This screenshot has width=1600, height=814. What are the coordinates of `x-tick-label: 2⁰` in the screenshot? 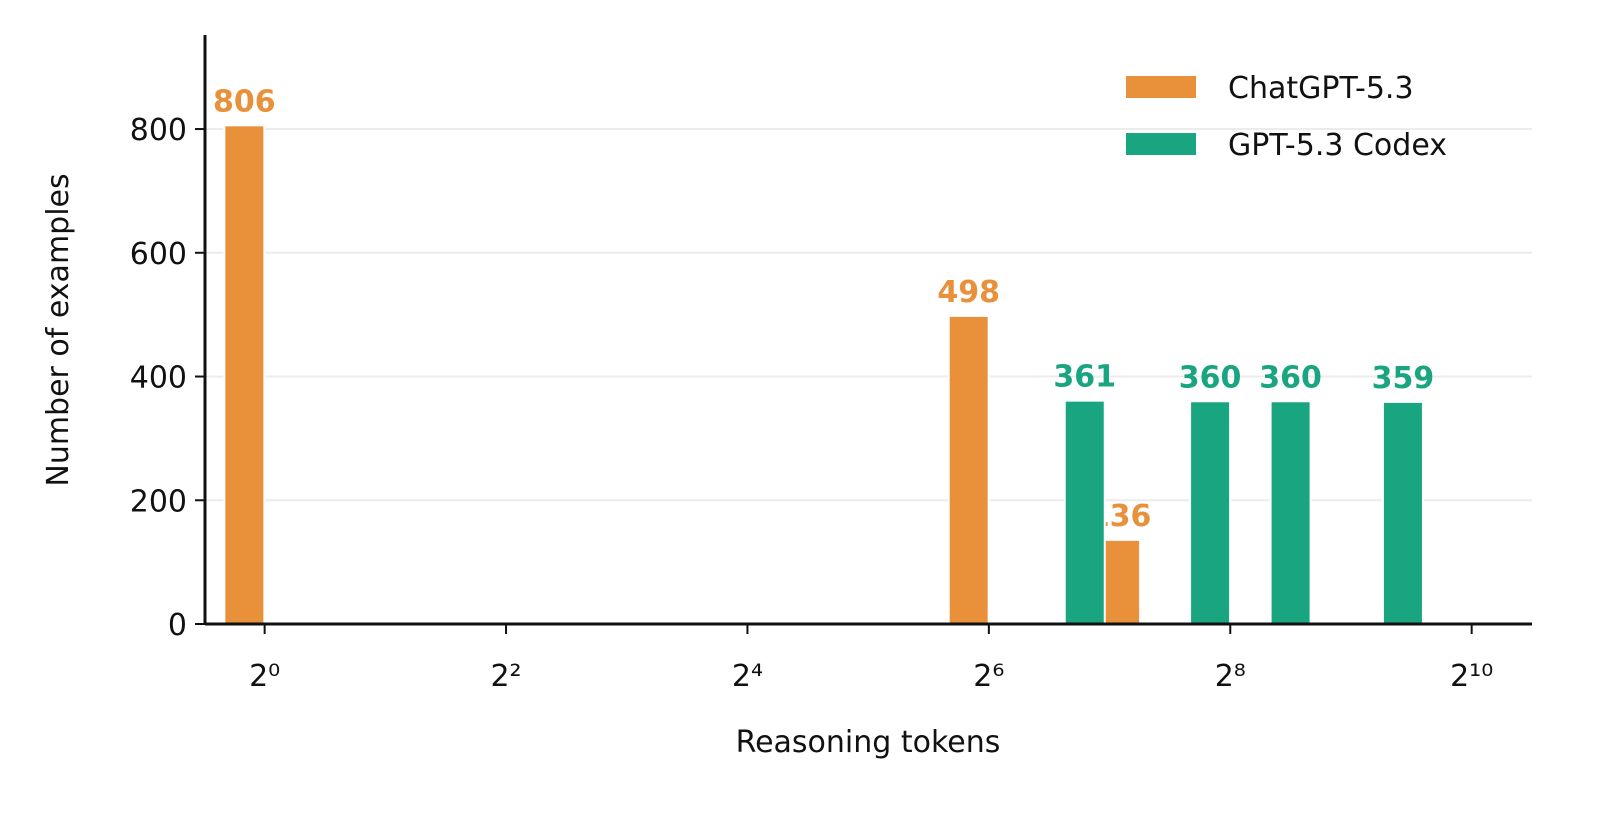 It's located at (264, 676).